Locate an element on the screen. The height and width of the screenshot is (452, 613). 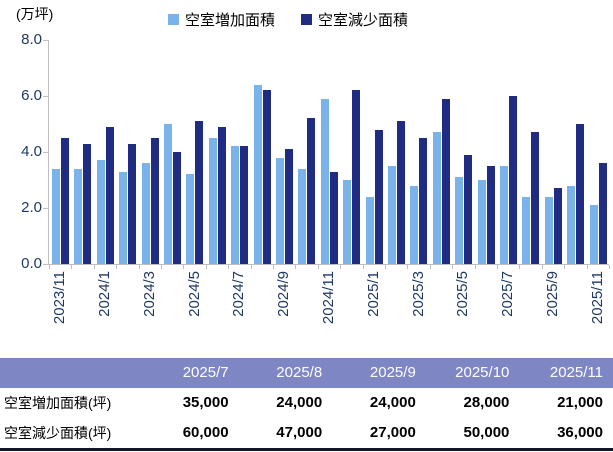
table-row-label: 空室増加面積(坪) is located at coordinates (58, 403).